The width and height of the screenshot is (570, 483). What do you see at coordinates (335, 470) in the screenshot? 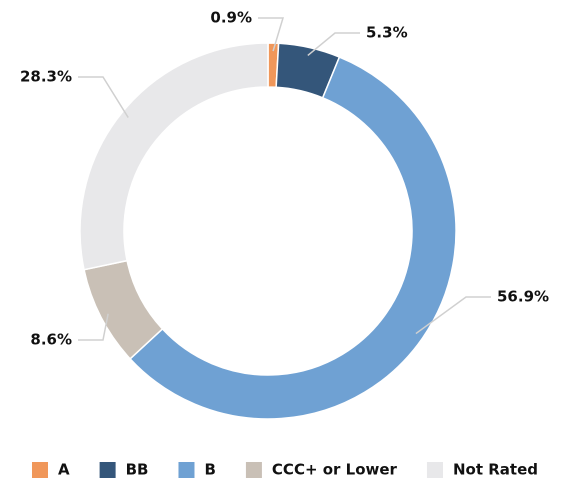
I see `legend-label: CCC+ or Lower` at bounding box center [335, 470].